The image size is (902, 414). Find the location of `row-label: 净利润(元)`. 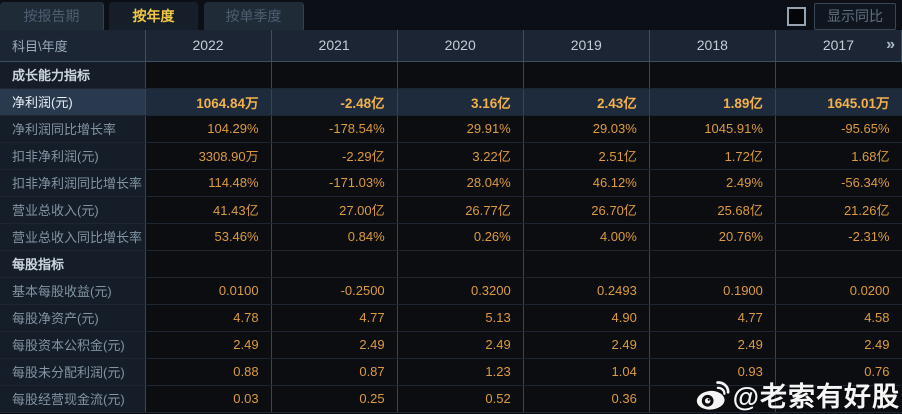

row-label: 净利润(元) is located at coordinates (73, 102).